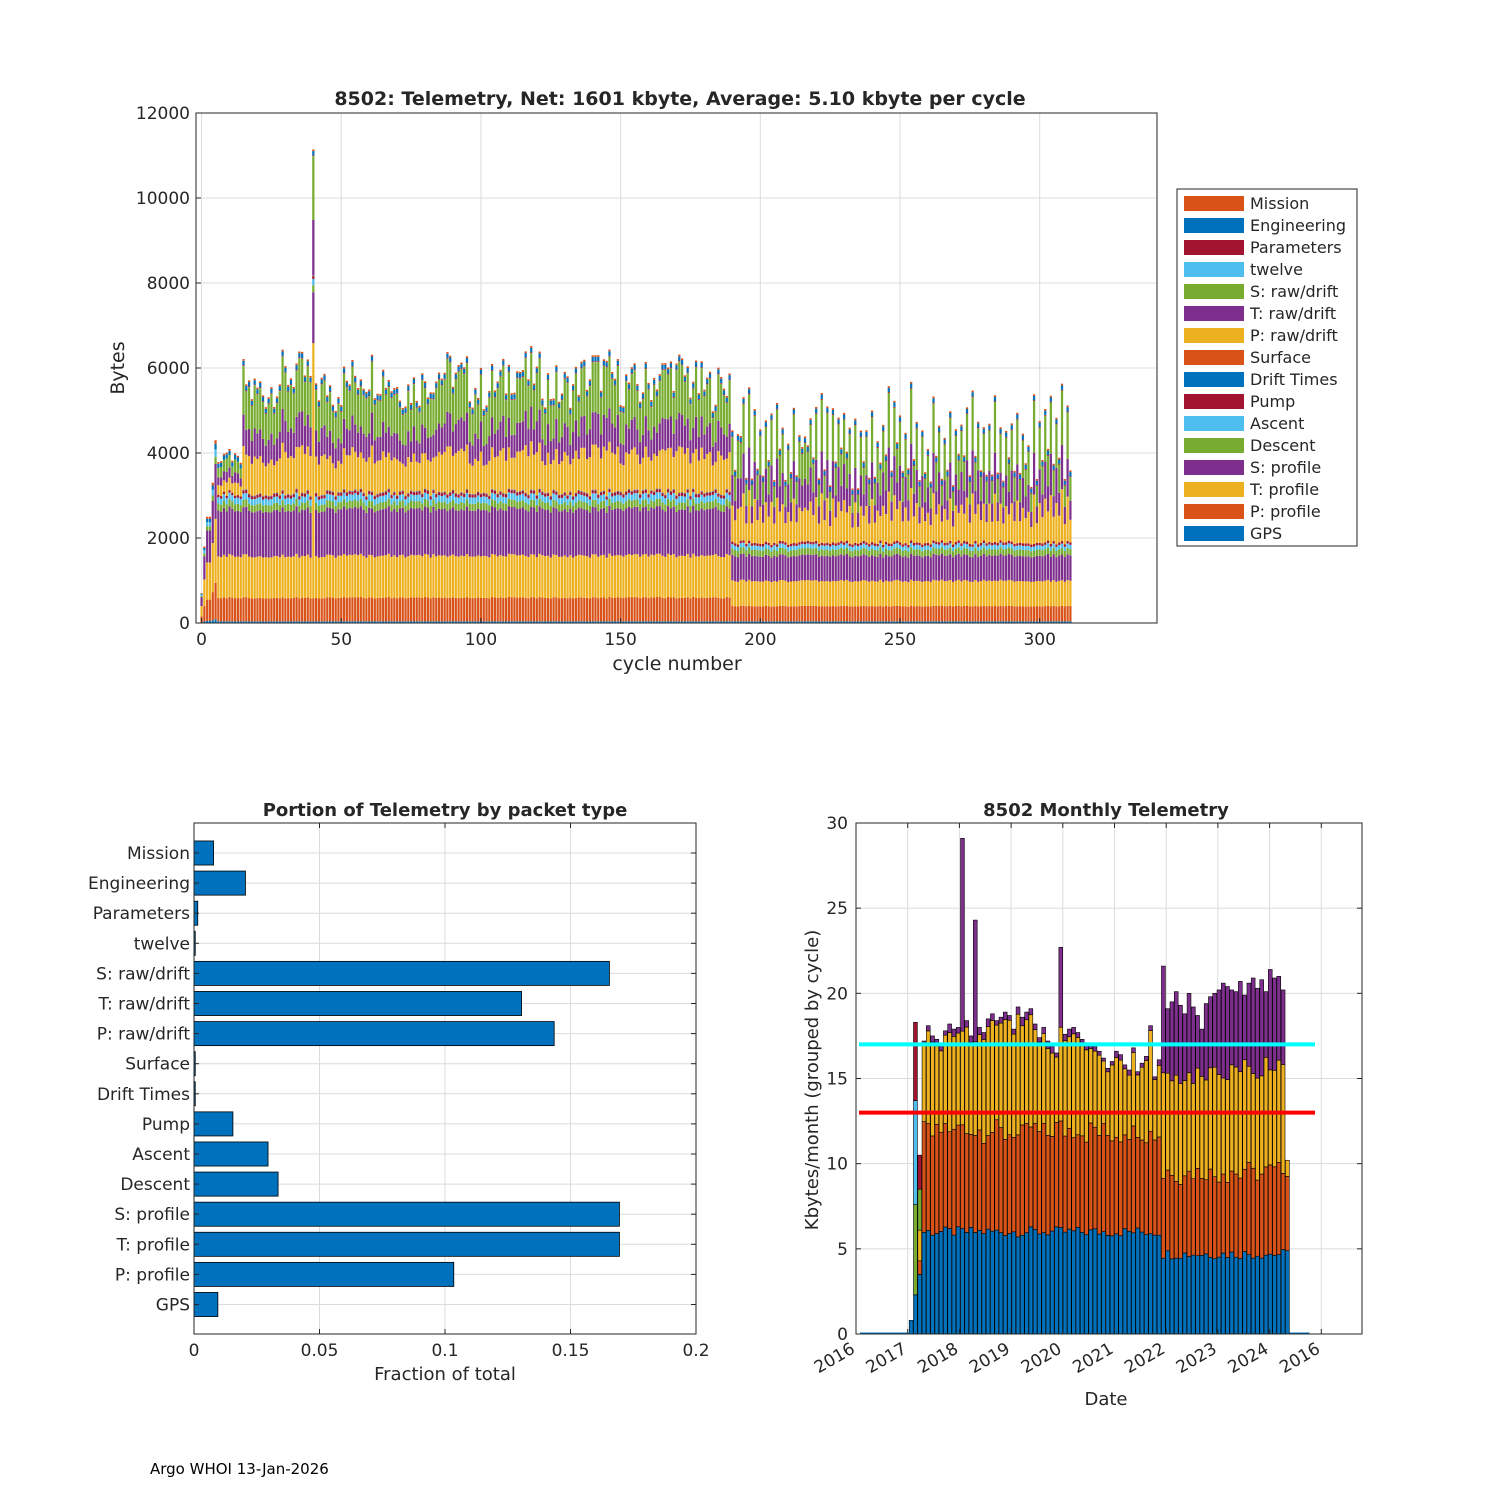 The image size is (1500, 1500). Describe the element at coordinates (194, 1351) in the screenshot. I see `hbar-x-tick-label: 0` at that location.